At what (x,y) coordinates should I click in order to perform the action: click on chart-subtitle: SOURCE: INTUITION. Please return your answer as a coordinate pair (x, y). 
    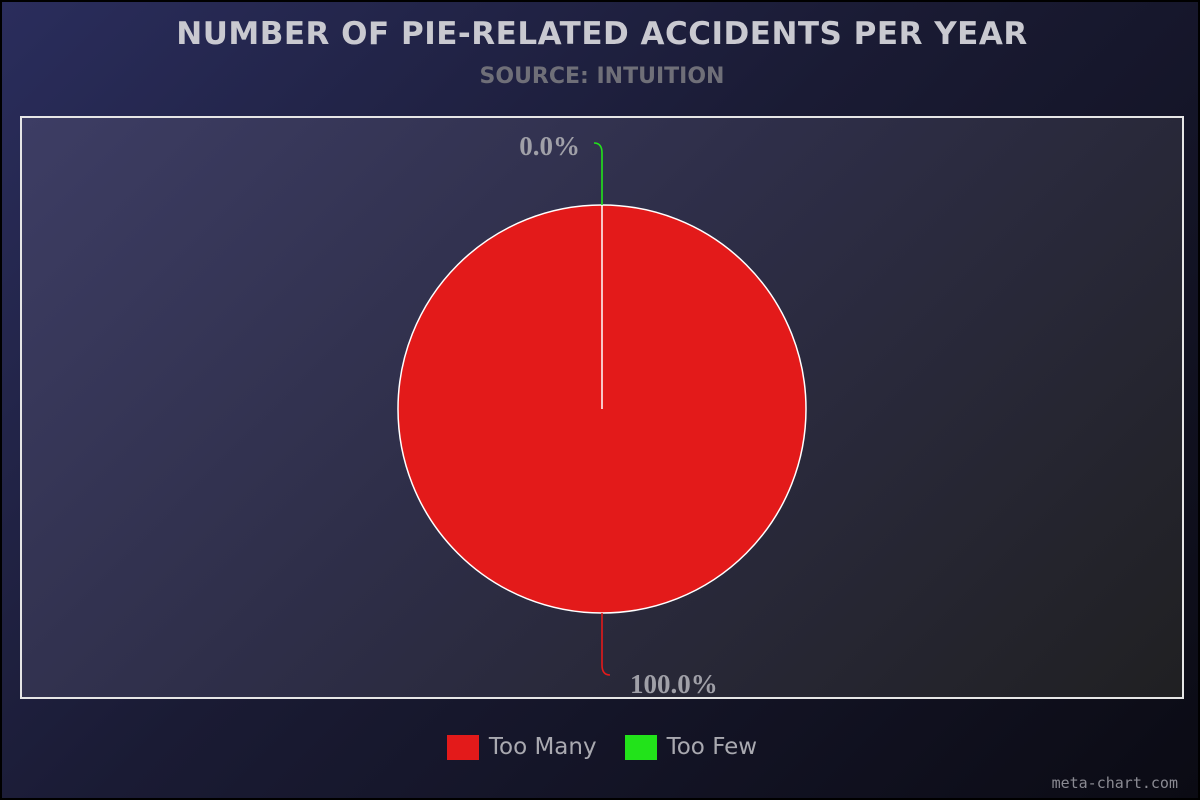
    Looking at the image, I should click on (602, 76).